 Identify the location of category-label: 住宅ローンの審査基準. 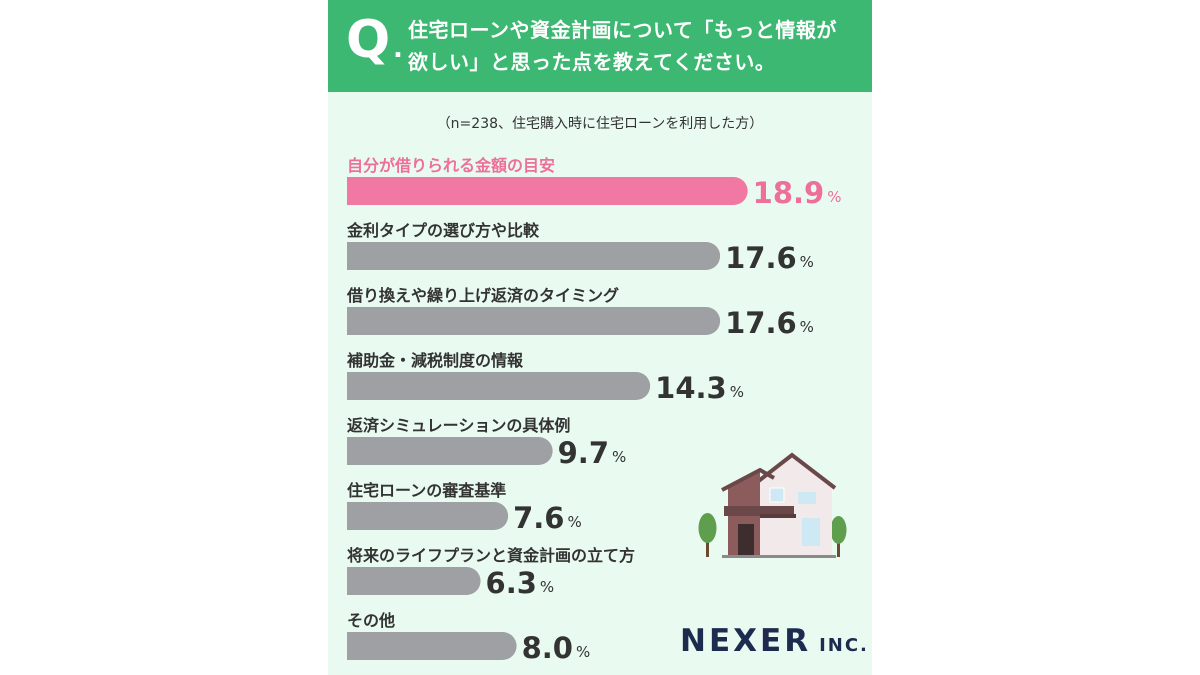
(426, 490).